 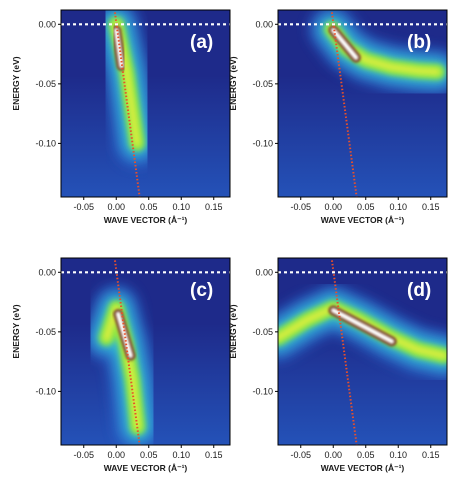 What do you see at coordinates (201, 290) in the screenshot?
I see `panel-label: (c)` at bounding box center [201, 290].